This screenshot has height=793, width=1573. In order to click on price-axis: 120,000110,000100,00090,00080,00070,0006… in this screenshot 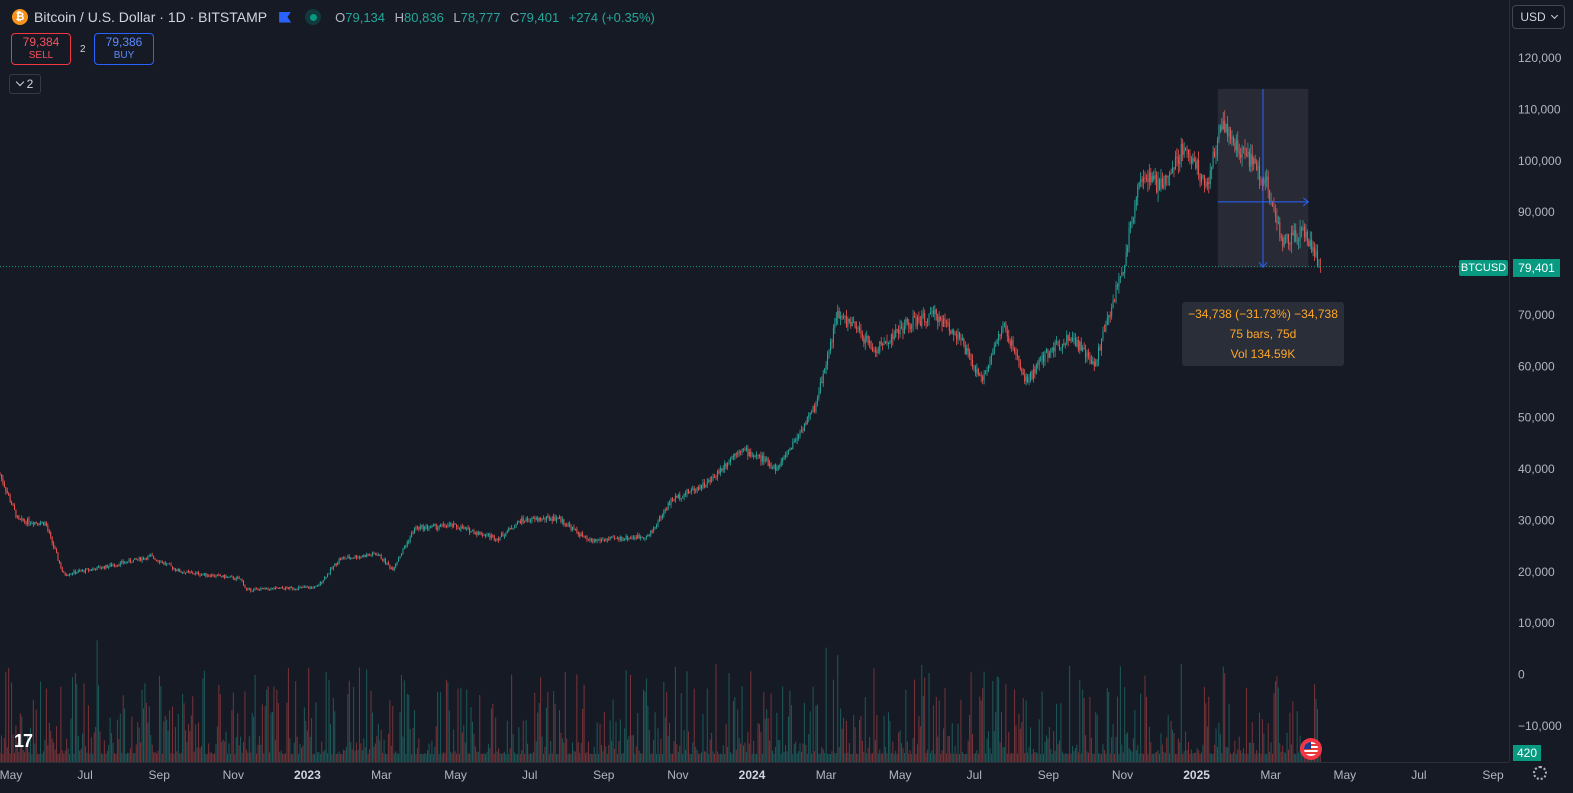, I will do `click(1540, 392)`.